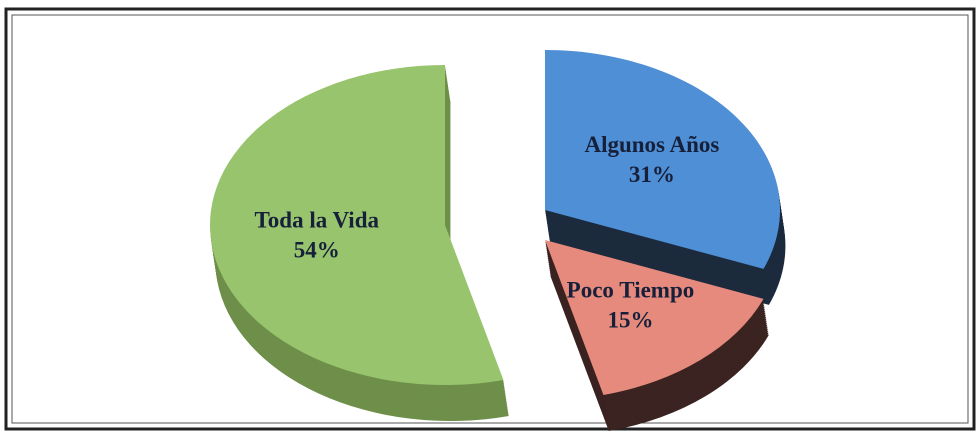 Image resolution: width=979 pixels, height=433 pixels. Describe the element at coordinates (651, 144) in the screenshot. I see `slice-label: Algunos Años` at that location.